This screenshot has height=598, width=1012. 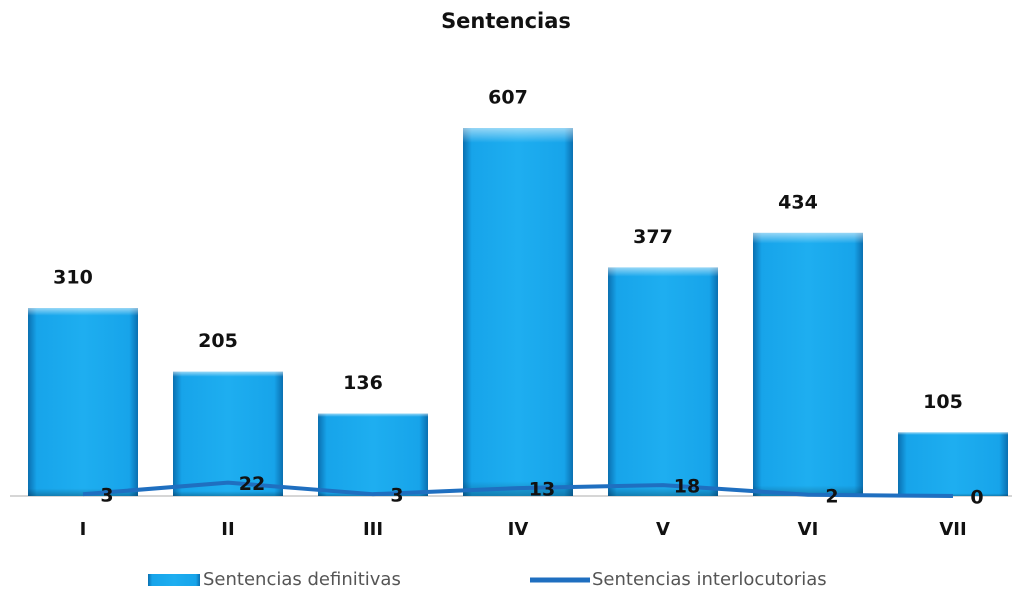 I want to click on x-tick-label: I, so click(x=83, y=529).